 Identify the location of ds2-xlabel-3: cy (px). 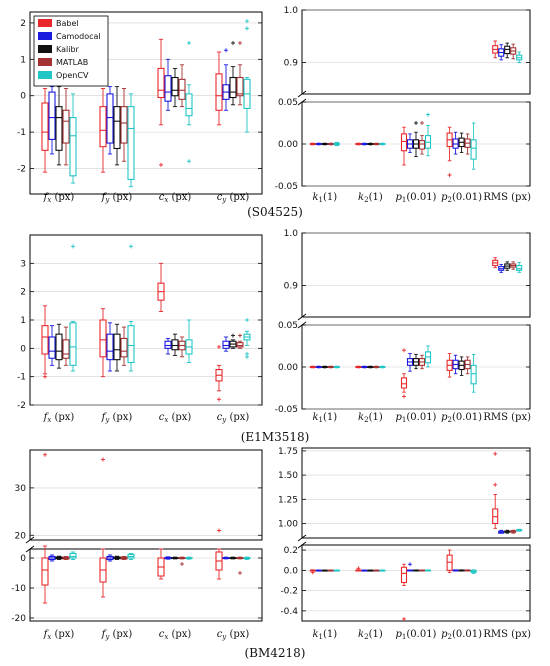
(233, 635).